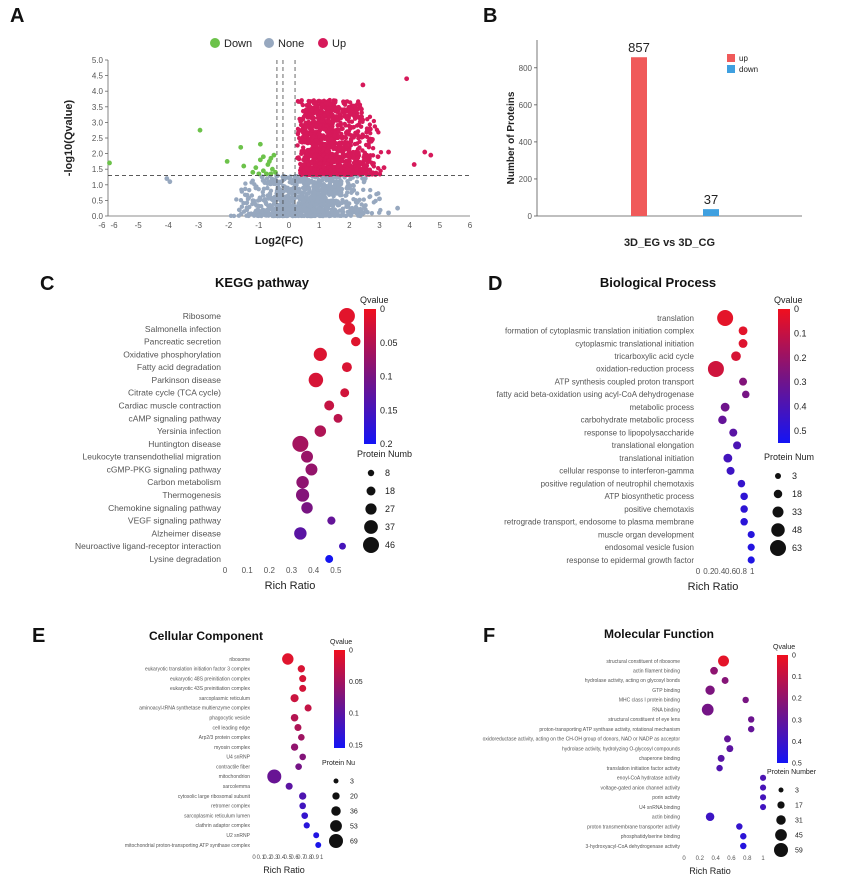  Describe the element at coordinates (389, 410) in the screenshot. I see `colorbar-tick-label: 0.15` at that location.